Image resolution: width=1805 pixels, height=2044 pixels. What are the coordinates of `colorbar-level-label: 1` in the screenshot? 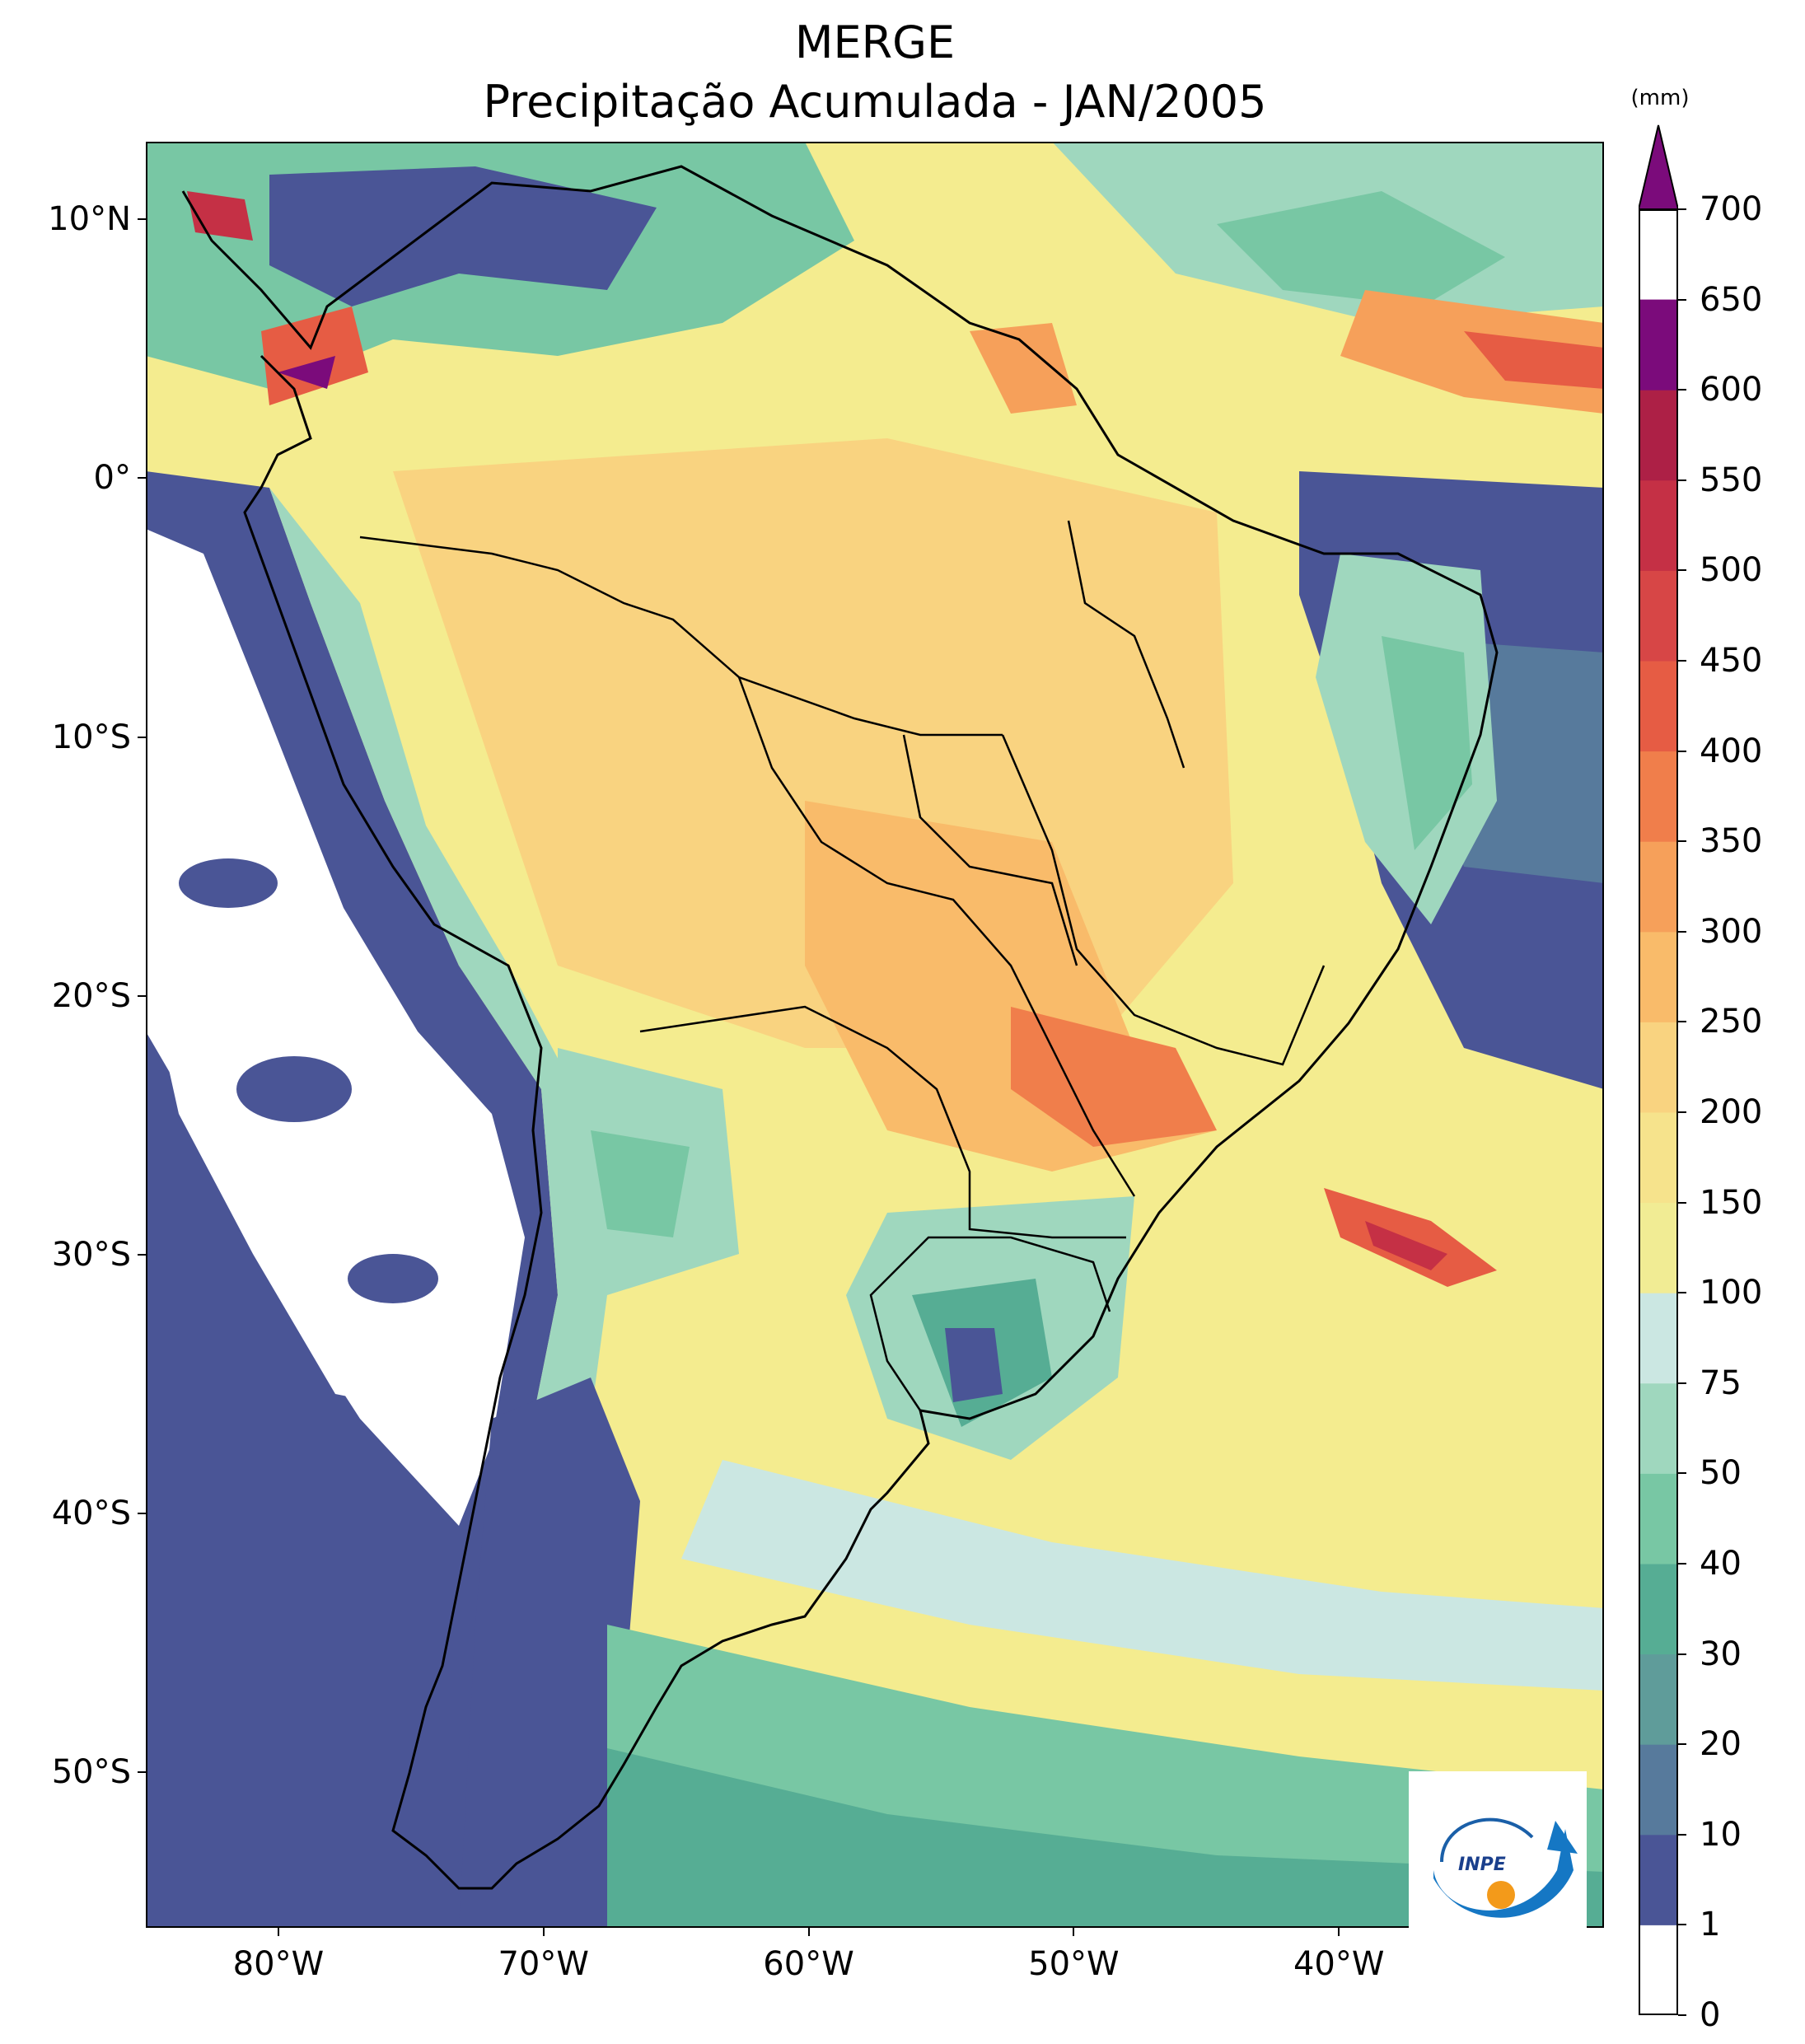 It's located at (1711, 1925).